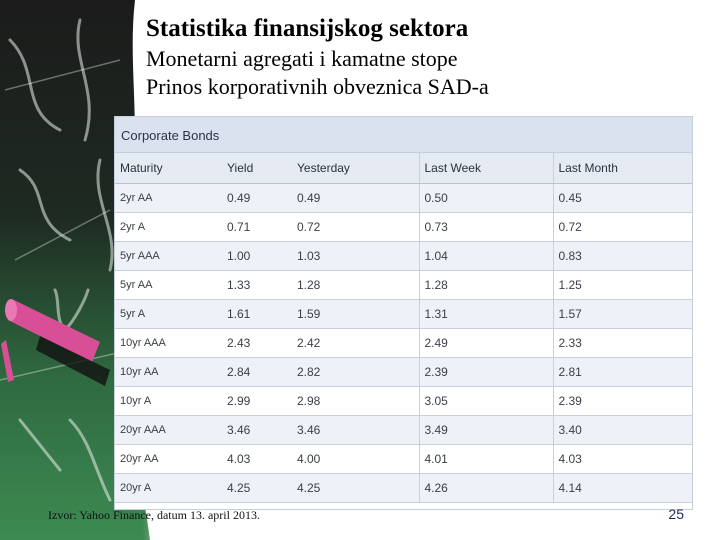  What do you see at coordinates (622, 401) in the screenshot?
I see `cell-last-month: 2.39` at bounding box center [622, 401].